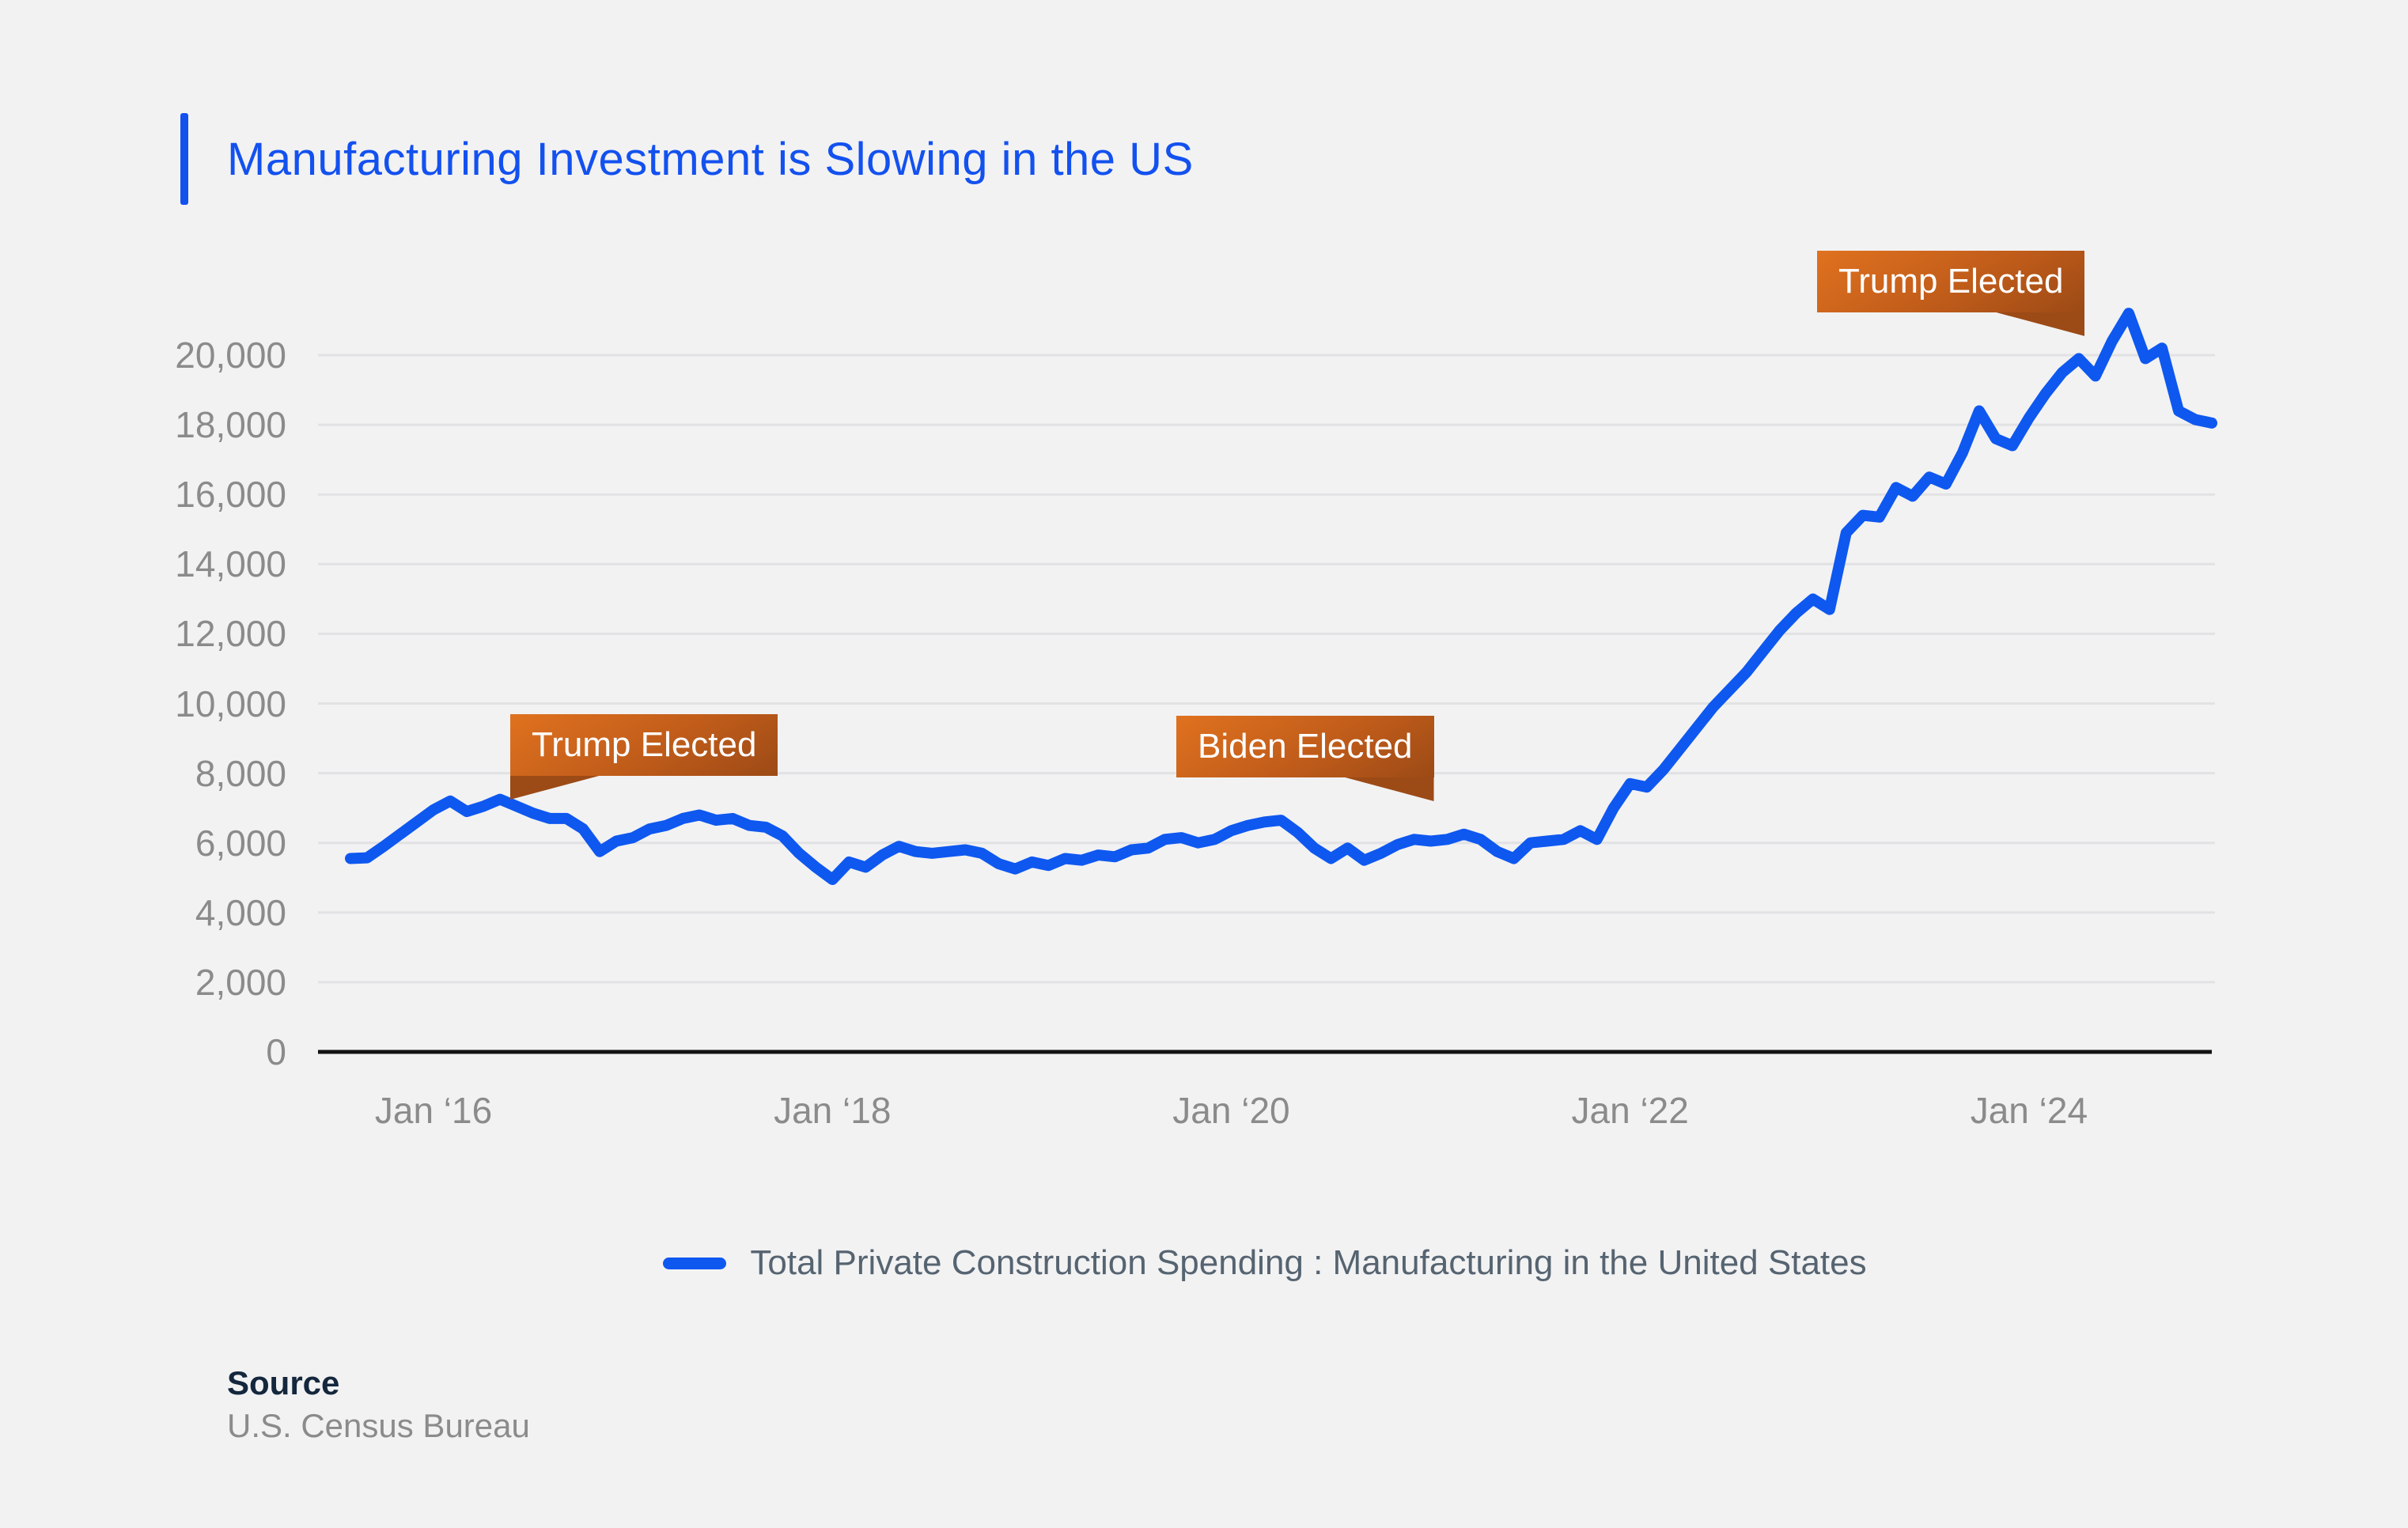 The image size is (2408, 1528). I want to click on y-tick-label: 10,000, so click(230, 703).